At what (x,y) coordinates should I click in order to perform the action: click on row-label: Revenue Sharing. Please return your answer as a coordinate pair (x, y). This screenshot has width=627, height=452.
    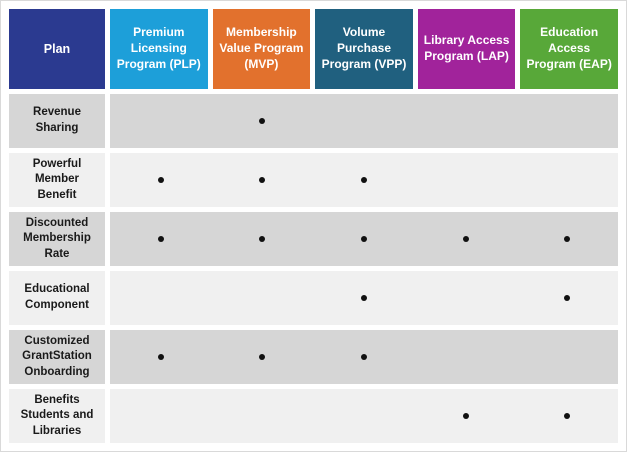
    Looking at the image, I should click on (57, 121).